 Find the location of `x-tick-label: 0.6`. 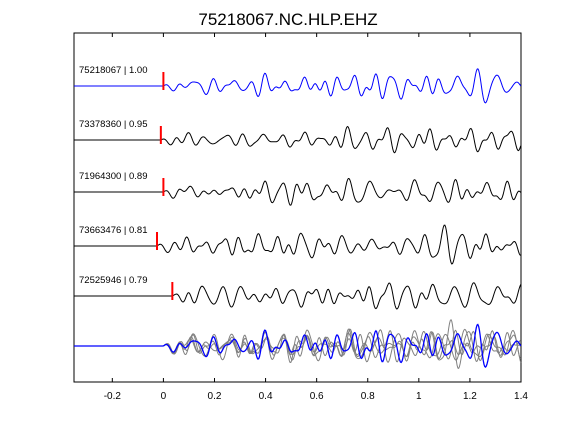

x-tick-label: 0.6 is located at coordinates (317, 396).